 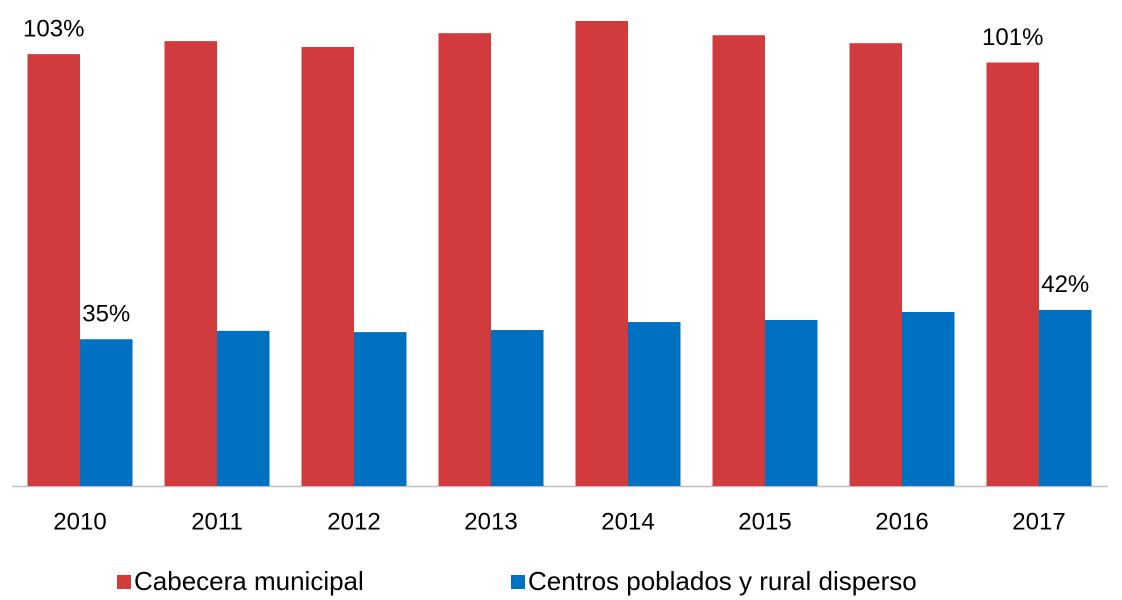 I want to click on x-tick-label: 2016, so click(x=901, y=521).